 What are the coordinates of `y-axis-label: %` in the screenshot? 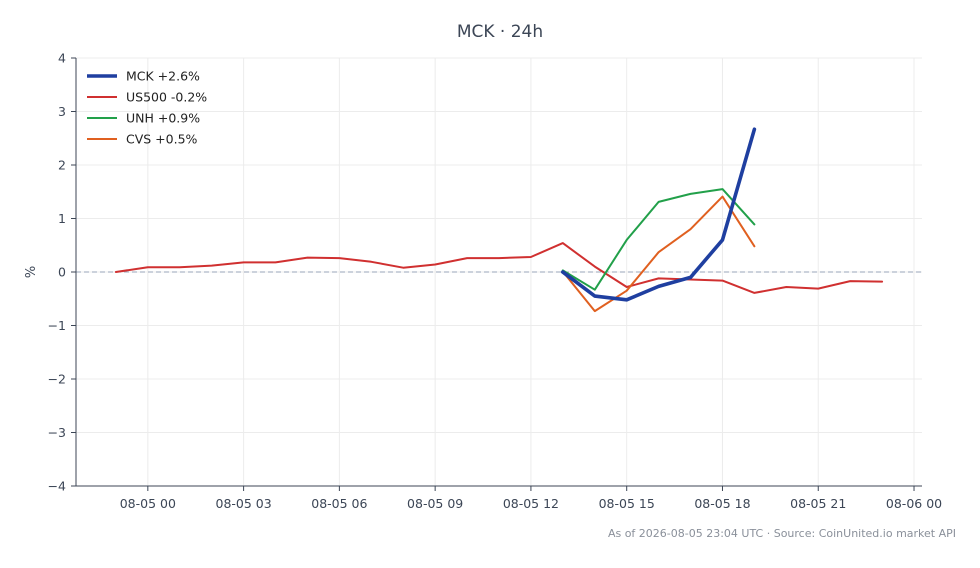 It's located at (31, 272).